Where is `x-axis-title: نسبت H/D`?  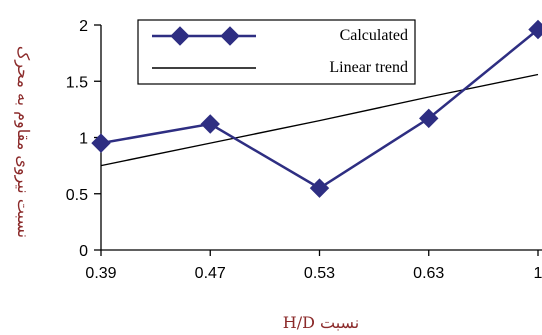
x-axis-title: نسبت H/D is located at coordinates (321, 322).